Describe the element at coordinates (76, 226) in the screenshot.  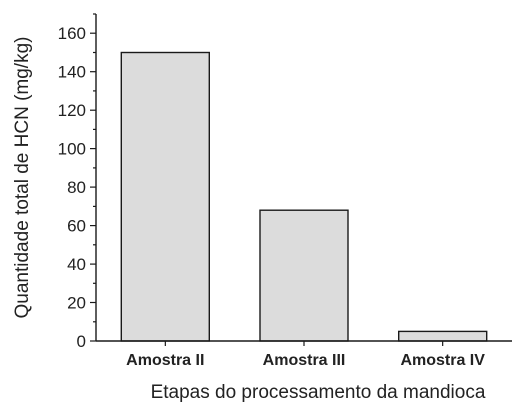
I see `y-tick-label: 60` at that location.